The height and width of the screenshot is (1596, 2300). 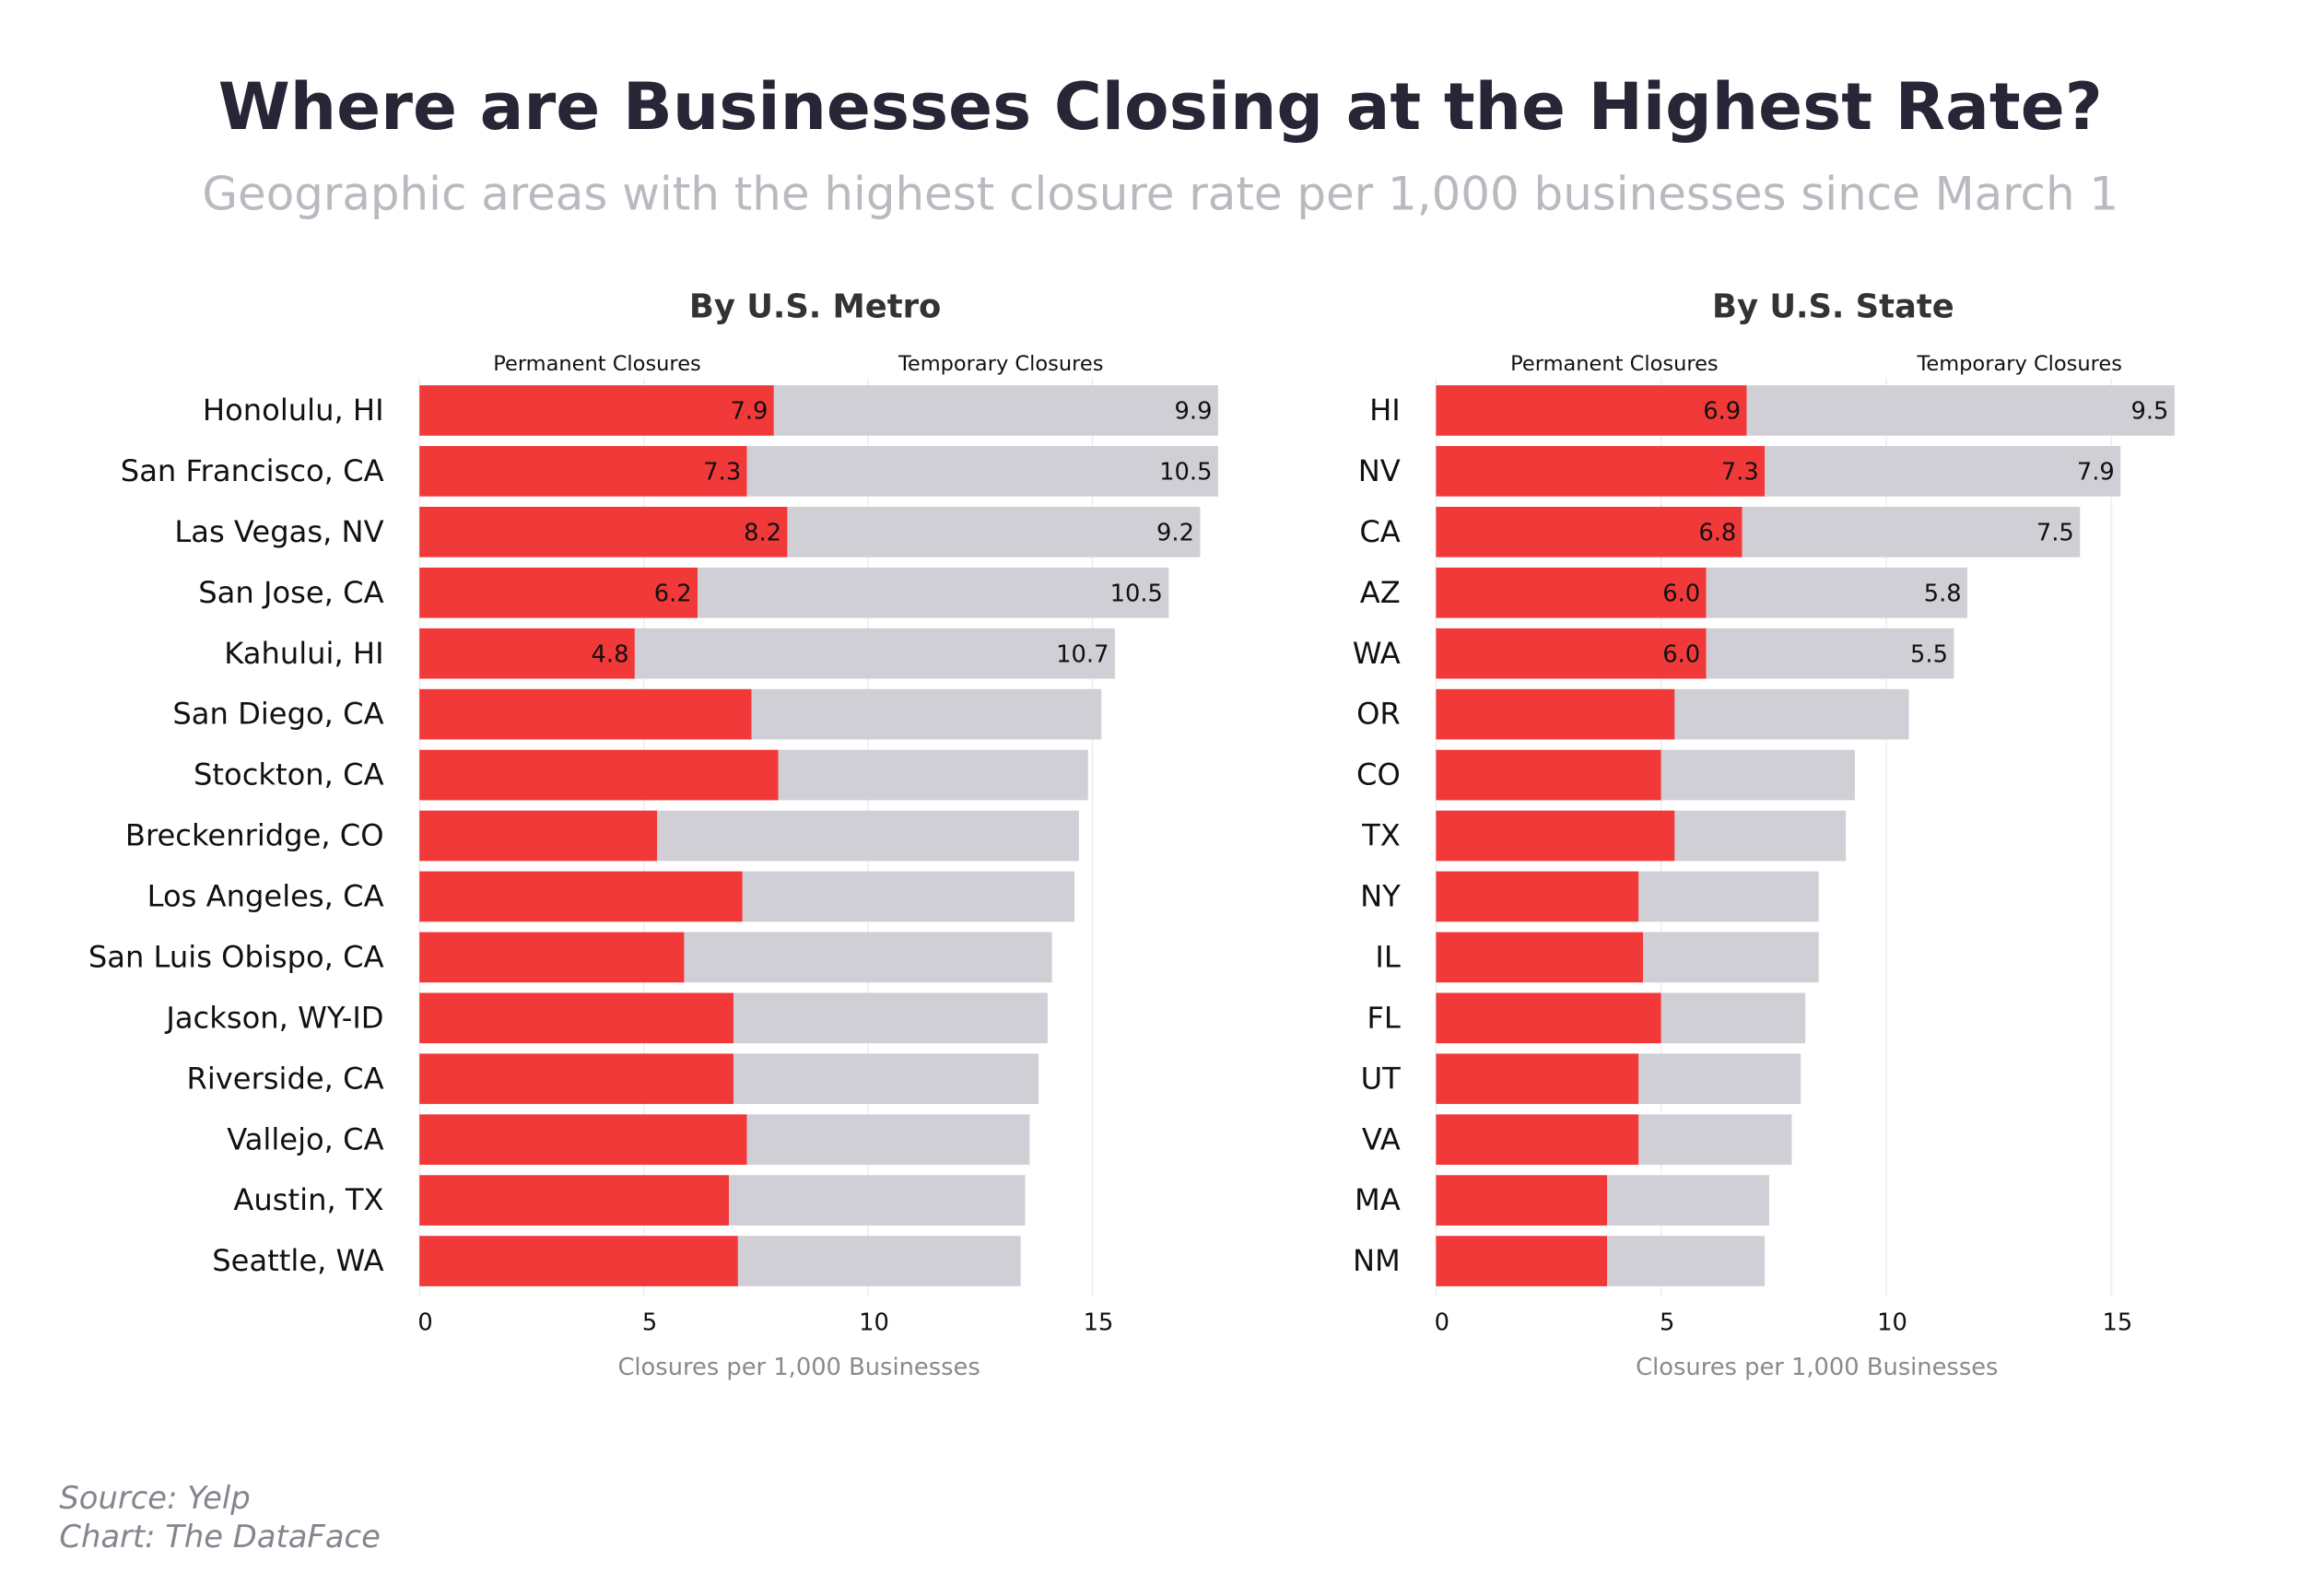 What do you see at coordinates (289, 774) in the screenshot?
I see `y-tick-label: Stockton, CA` at bounding box center [289, 774].